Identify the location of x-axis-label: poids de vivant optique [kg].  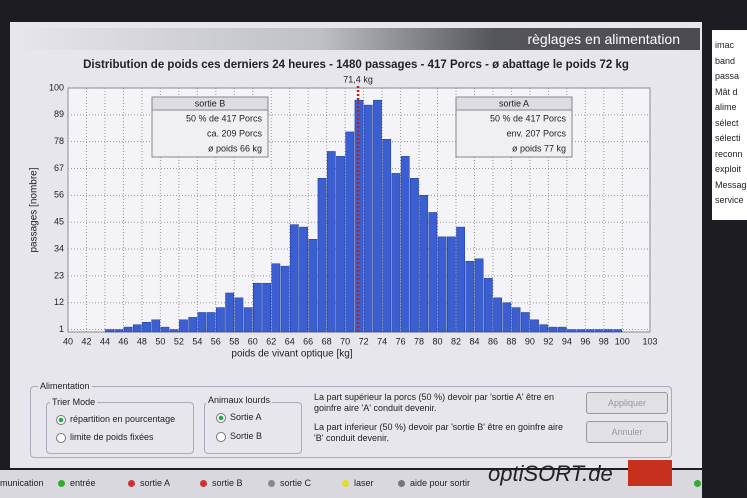
(291, 354).